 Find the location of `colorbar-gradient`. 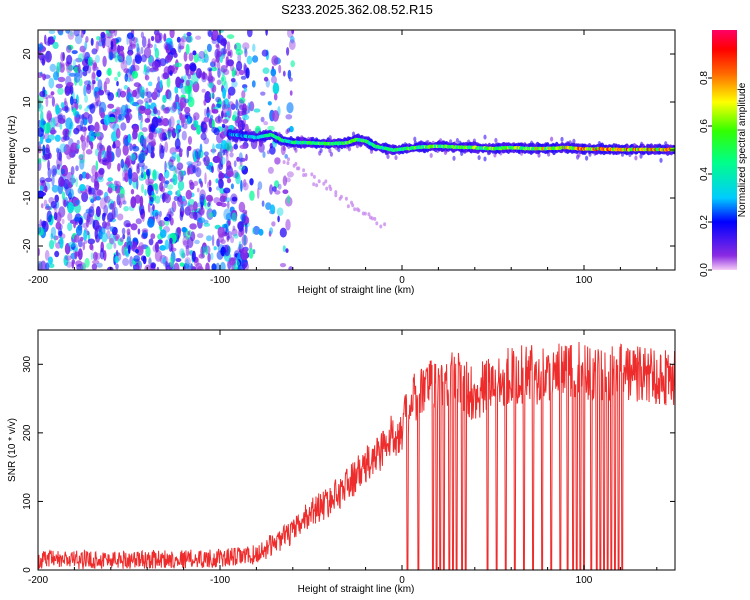

colorbar-gradient is located at coordinates (724, 150).